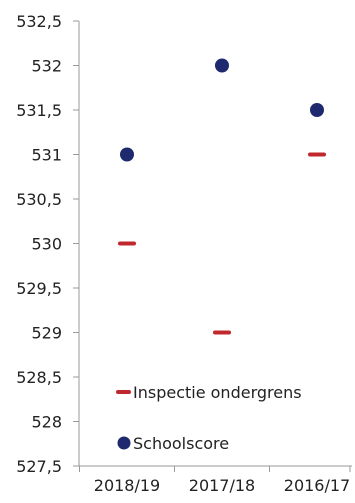 Image resolution: width=355 pixels, height=503 pixels. I want to click on x-tick-label: 2018/19, so click(127, 485).